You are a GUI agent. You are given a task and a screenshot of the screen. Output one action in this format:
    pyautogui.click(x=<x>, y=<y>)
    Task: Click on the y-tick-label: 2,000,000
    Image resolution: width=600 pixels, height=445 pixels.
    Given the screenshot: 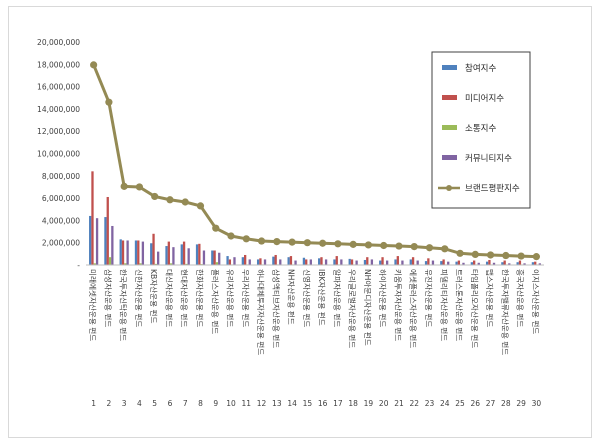 What is the action you would take?
    pyautogui.click(x=61, y=243)
    